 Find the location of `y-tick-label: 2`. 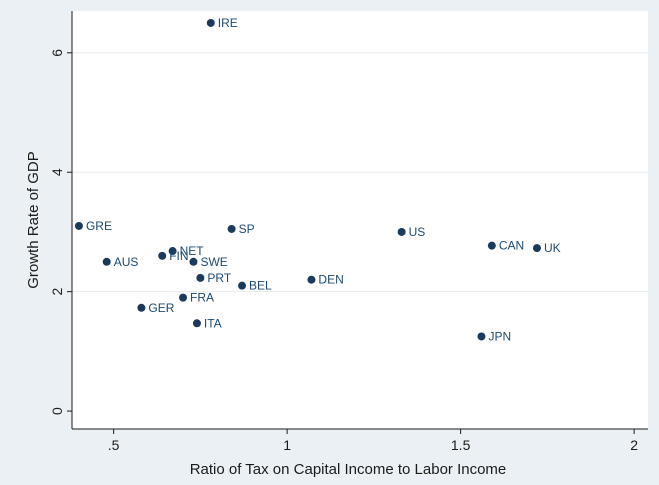

y-tick-label: 2 is located at coordinates (57, 292).